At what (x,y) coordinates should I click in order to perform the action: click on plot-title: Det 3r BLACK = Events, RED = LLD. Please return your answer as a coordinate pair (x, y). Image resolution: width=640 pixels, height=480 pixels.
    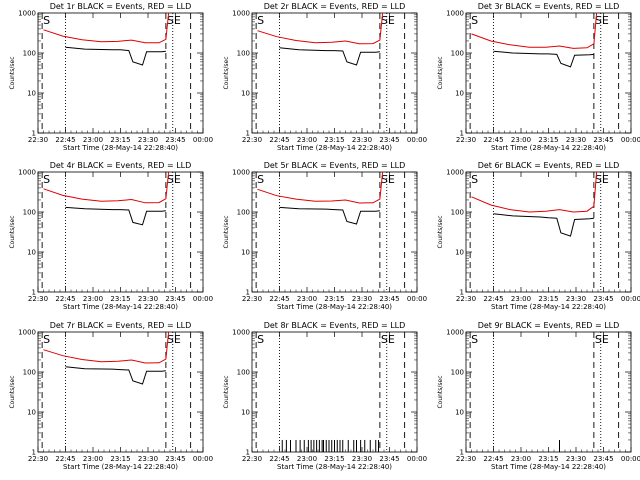
    Looking at the image, I should click on (549, 6).